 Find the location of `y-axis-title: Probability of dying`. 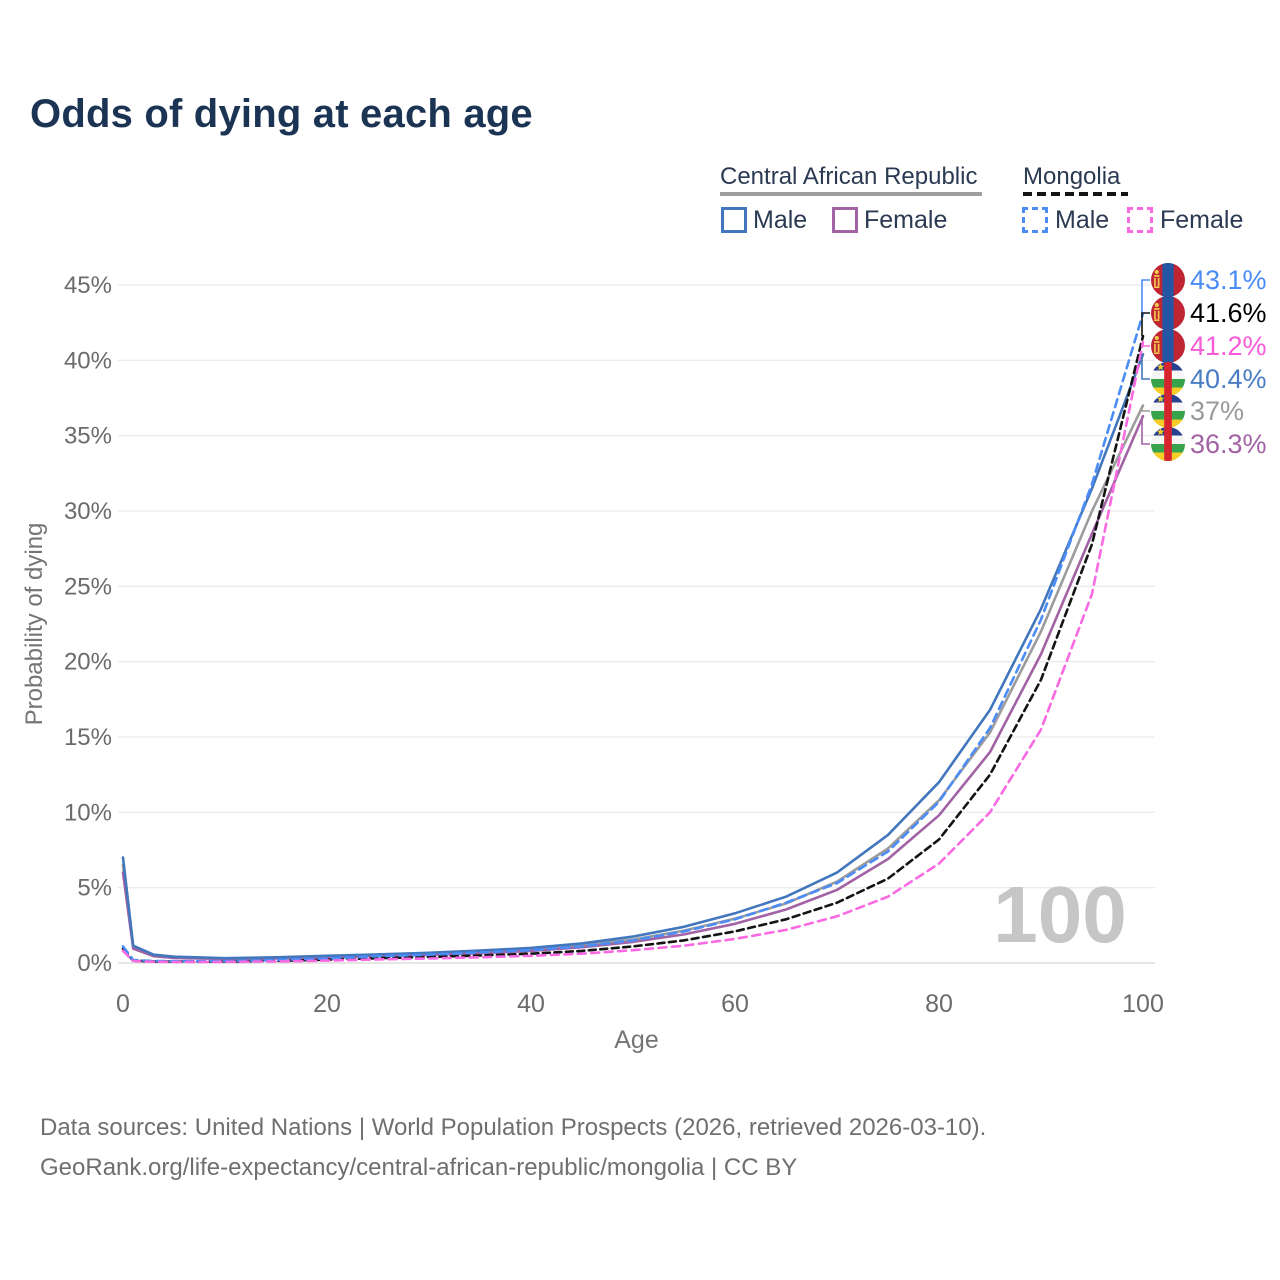

y-axis-title: Probability of dying is located at coordinates (34, 624).